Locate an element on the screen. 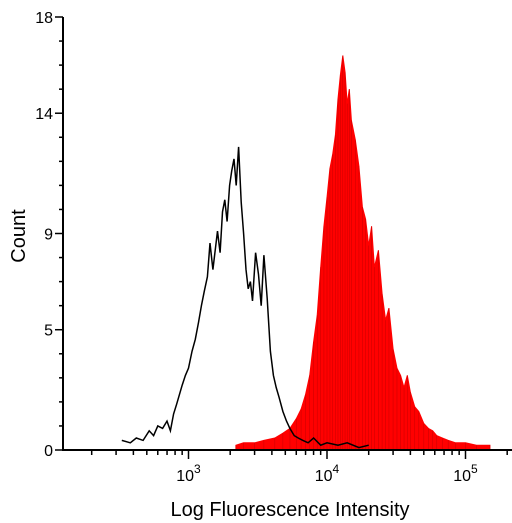  y-axis-ticks: 0 5 9 14 18 is located at coordinates (49, 235).